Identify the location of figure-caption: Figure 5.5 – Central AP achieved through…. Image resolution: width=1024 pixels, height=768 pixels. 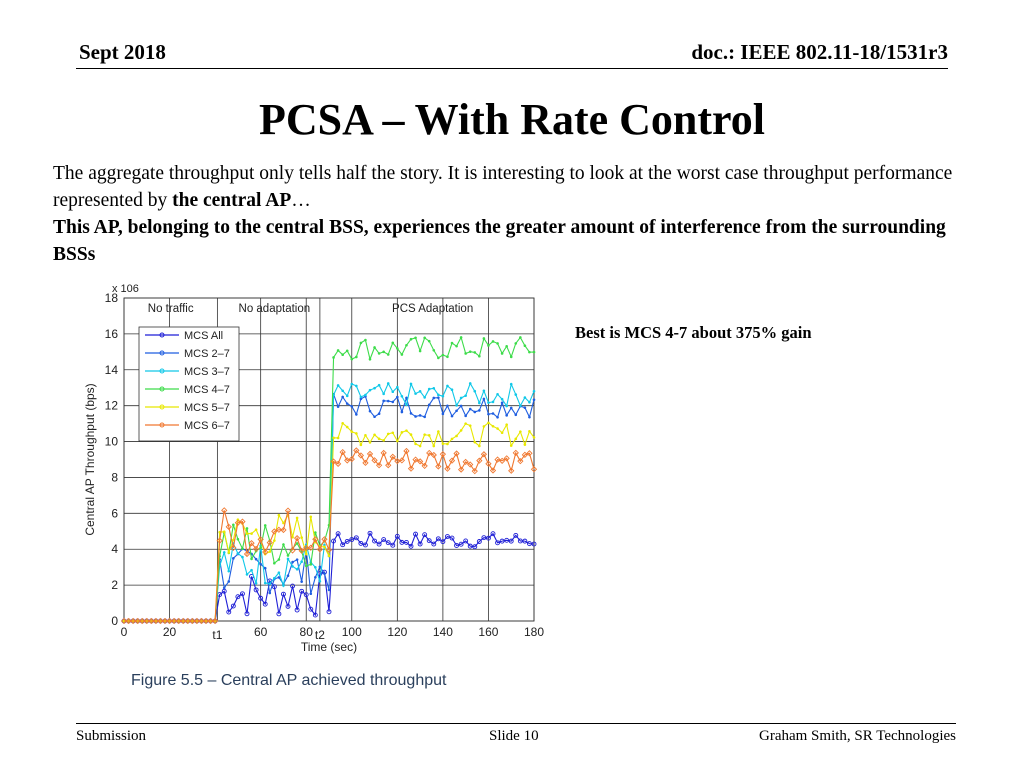
(289, 680).